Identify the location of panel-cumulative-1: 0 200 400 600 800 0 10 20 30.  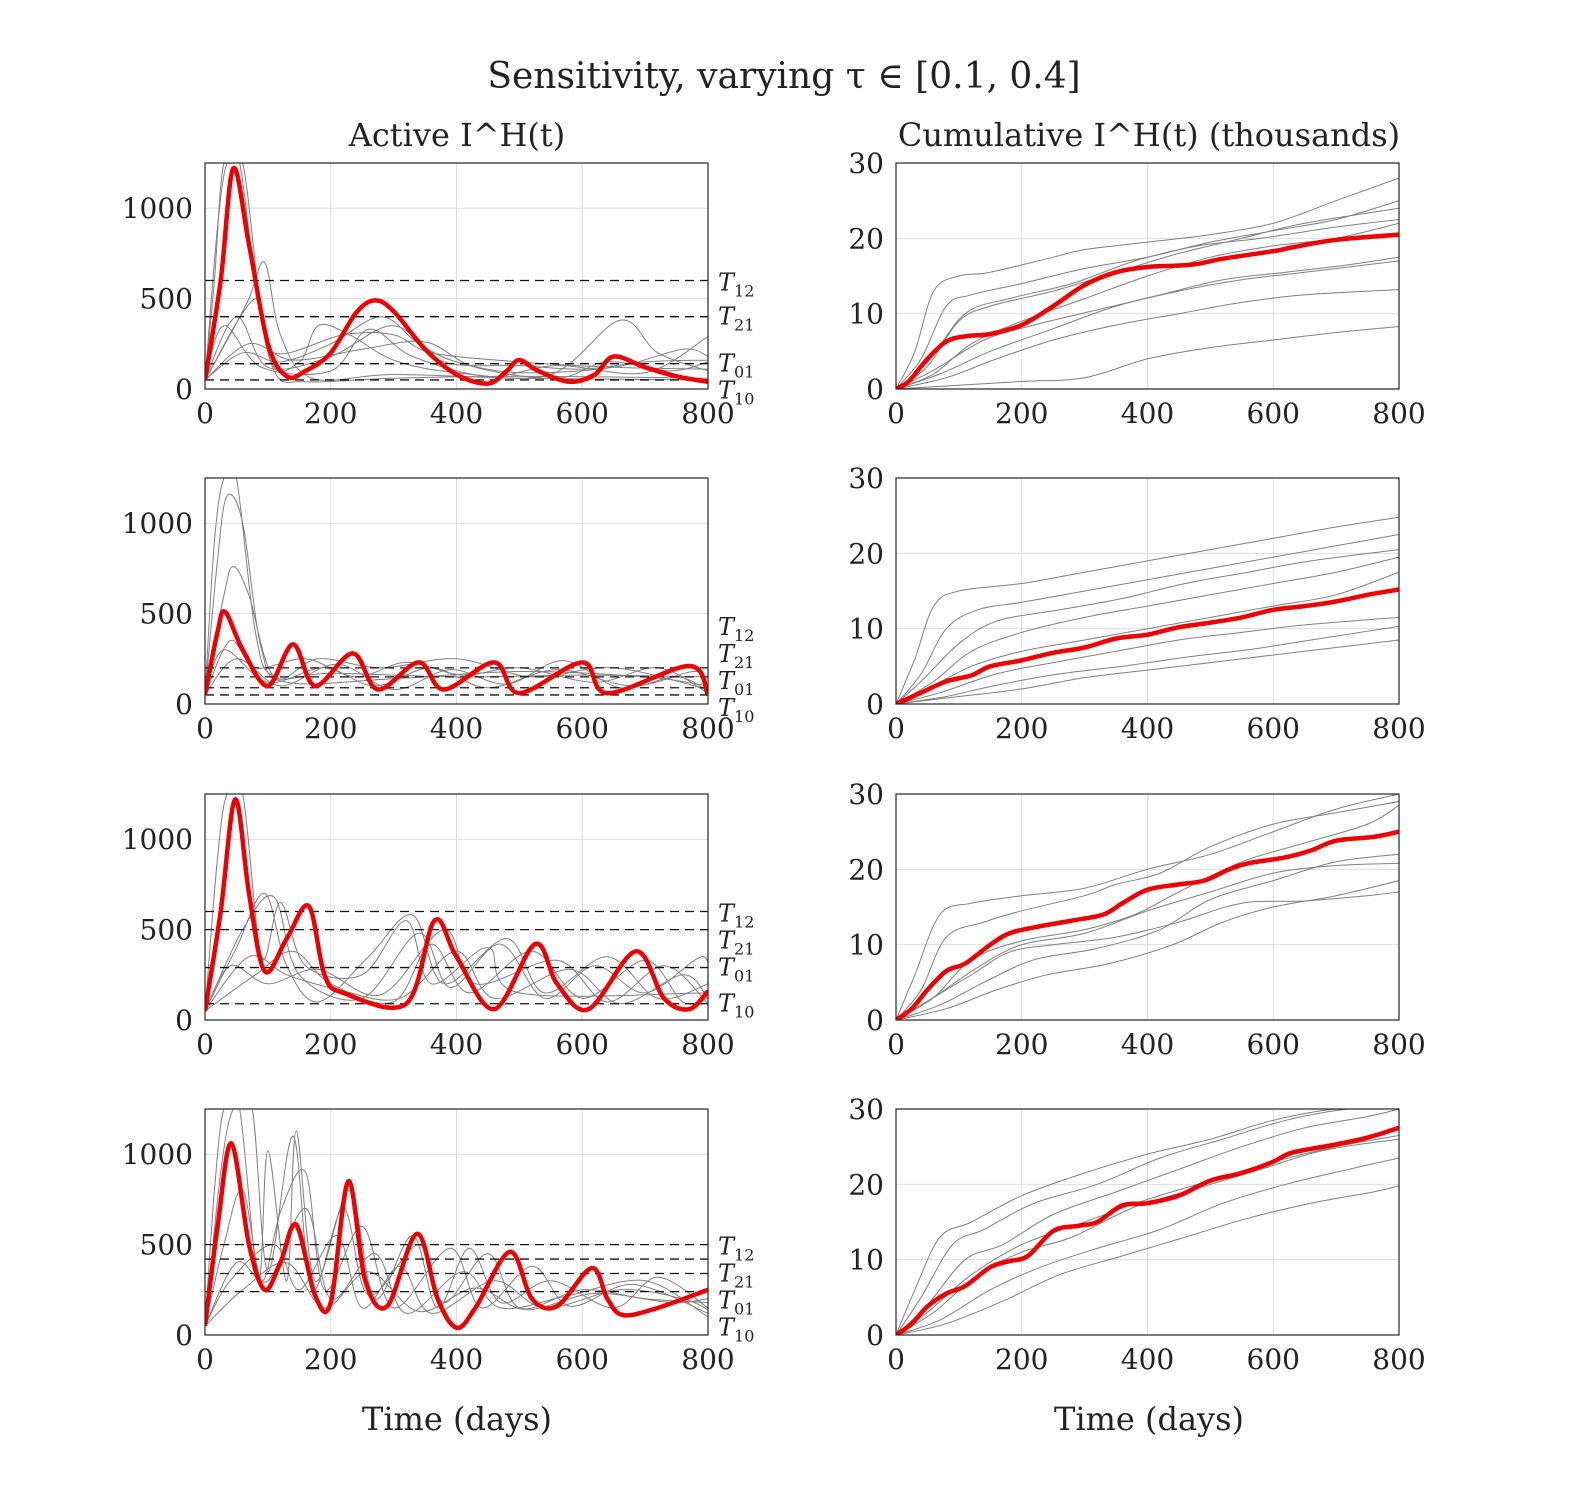
(1136, 288).